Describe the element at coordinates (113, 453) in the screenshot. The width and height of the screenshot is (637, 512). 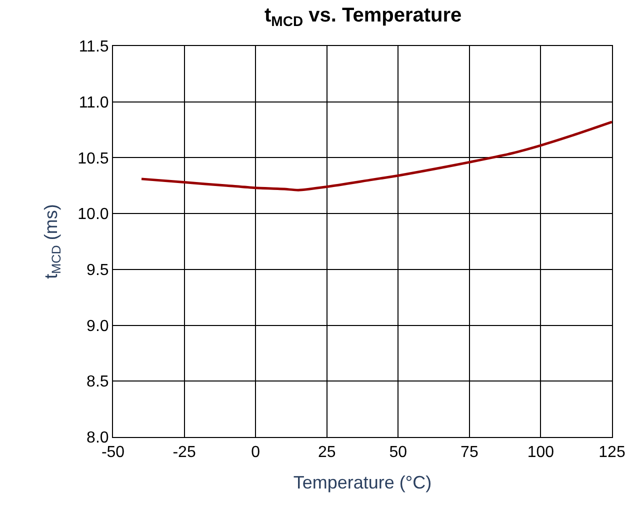
I see `x-tick-label: -50` at that location.